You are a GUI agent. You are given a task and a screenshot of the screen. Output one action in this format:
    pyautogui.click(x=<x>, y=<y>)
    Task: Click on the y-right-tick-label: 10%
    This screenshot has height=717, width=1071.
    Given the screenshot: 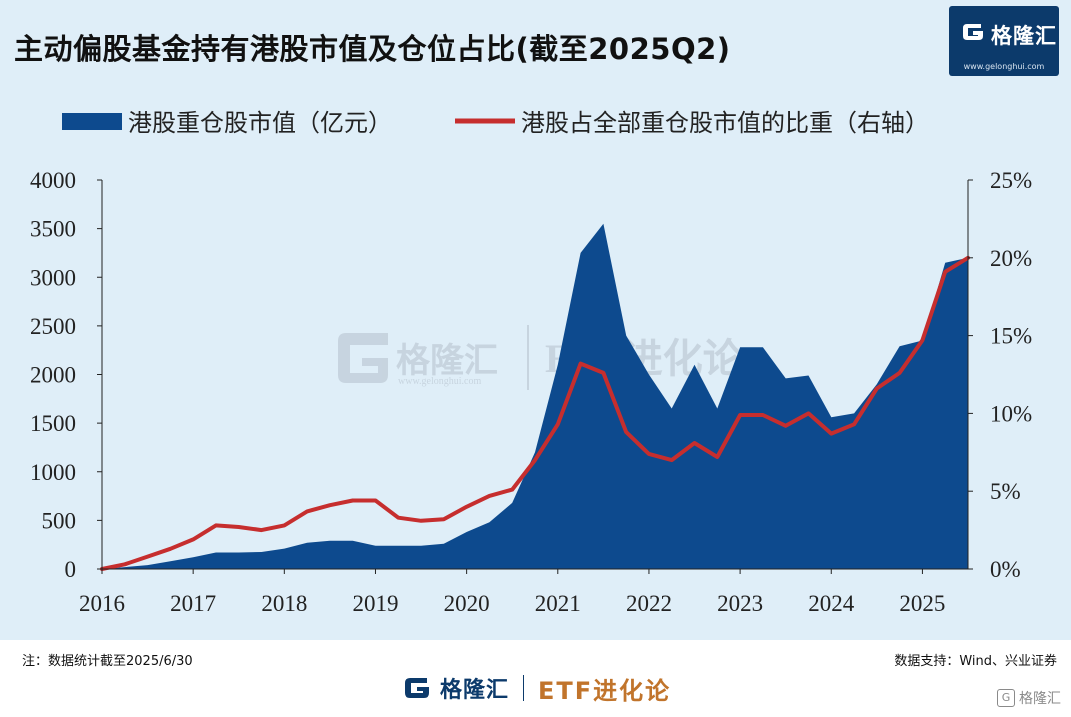 What is the action you would take?
    pyautogui.click(x=1011, y=413)
    